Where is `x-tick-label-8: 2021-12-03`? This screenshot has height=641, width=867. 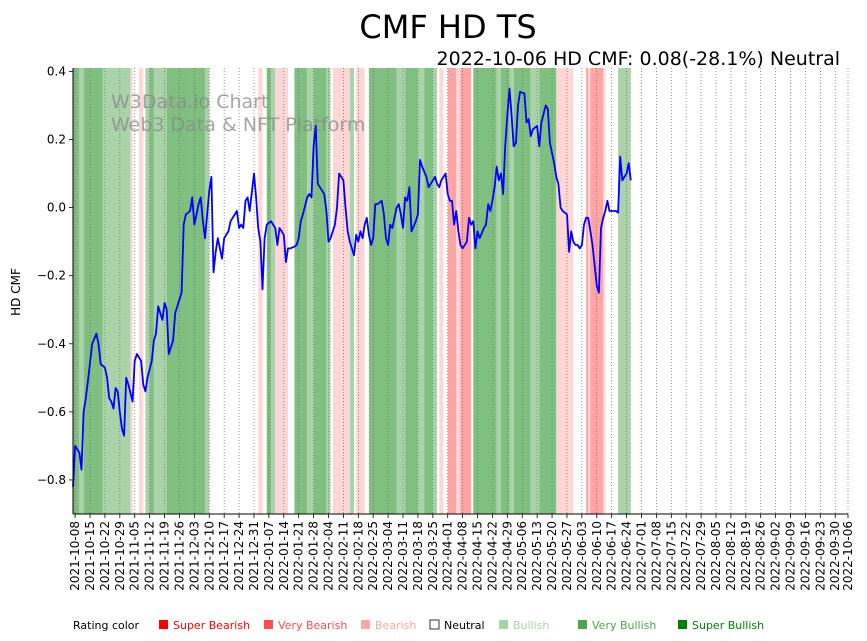 x-tick-label-8: 2021-12-03 is located at coordinates (194, 556).